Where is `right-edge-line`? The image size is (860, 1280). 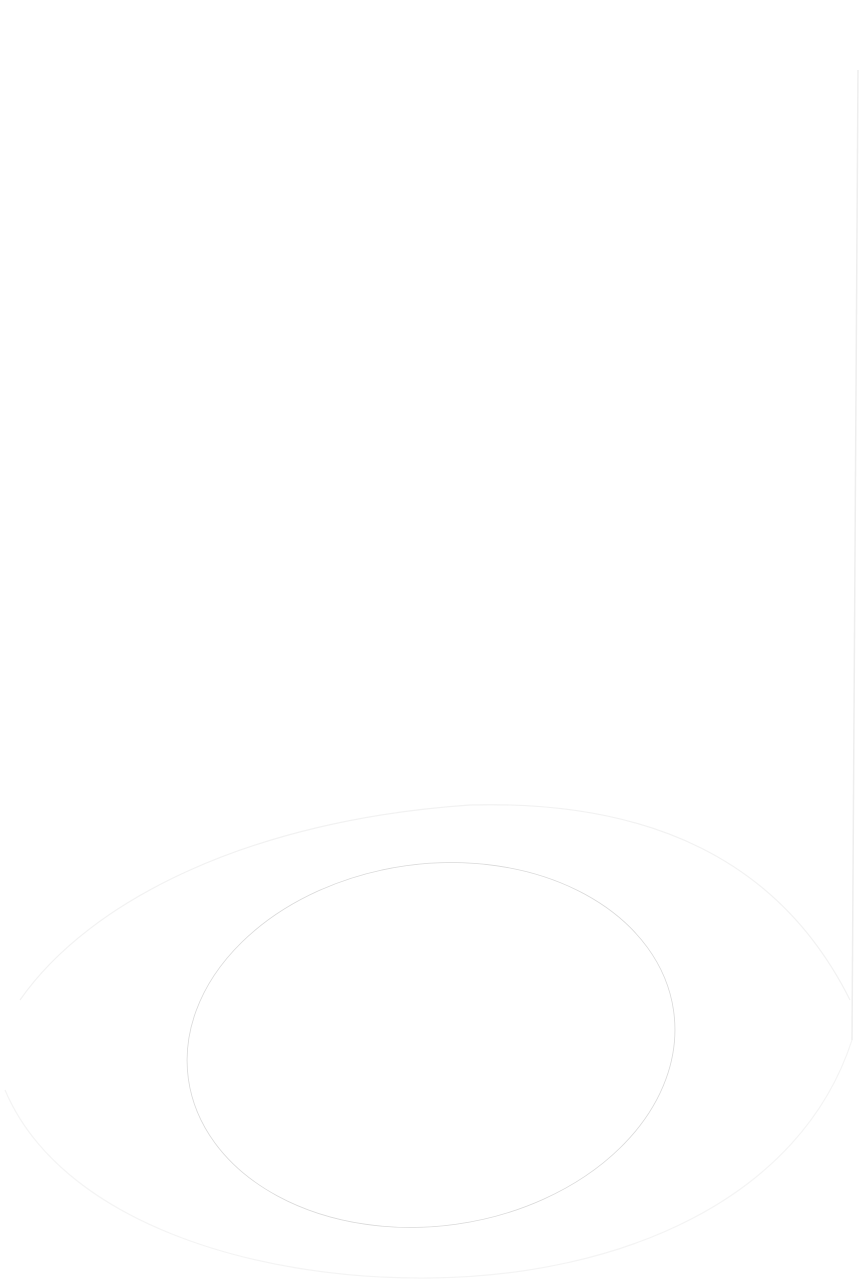 right-edge-line is located at coordinates (855, 555).